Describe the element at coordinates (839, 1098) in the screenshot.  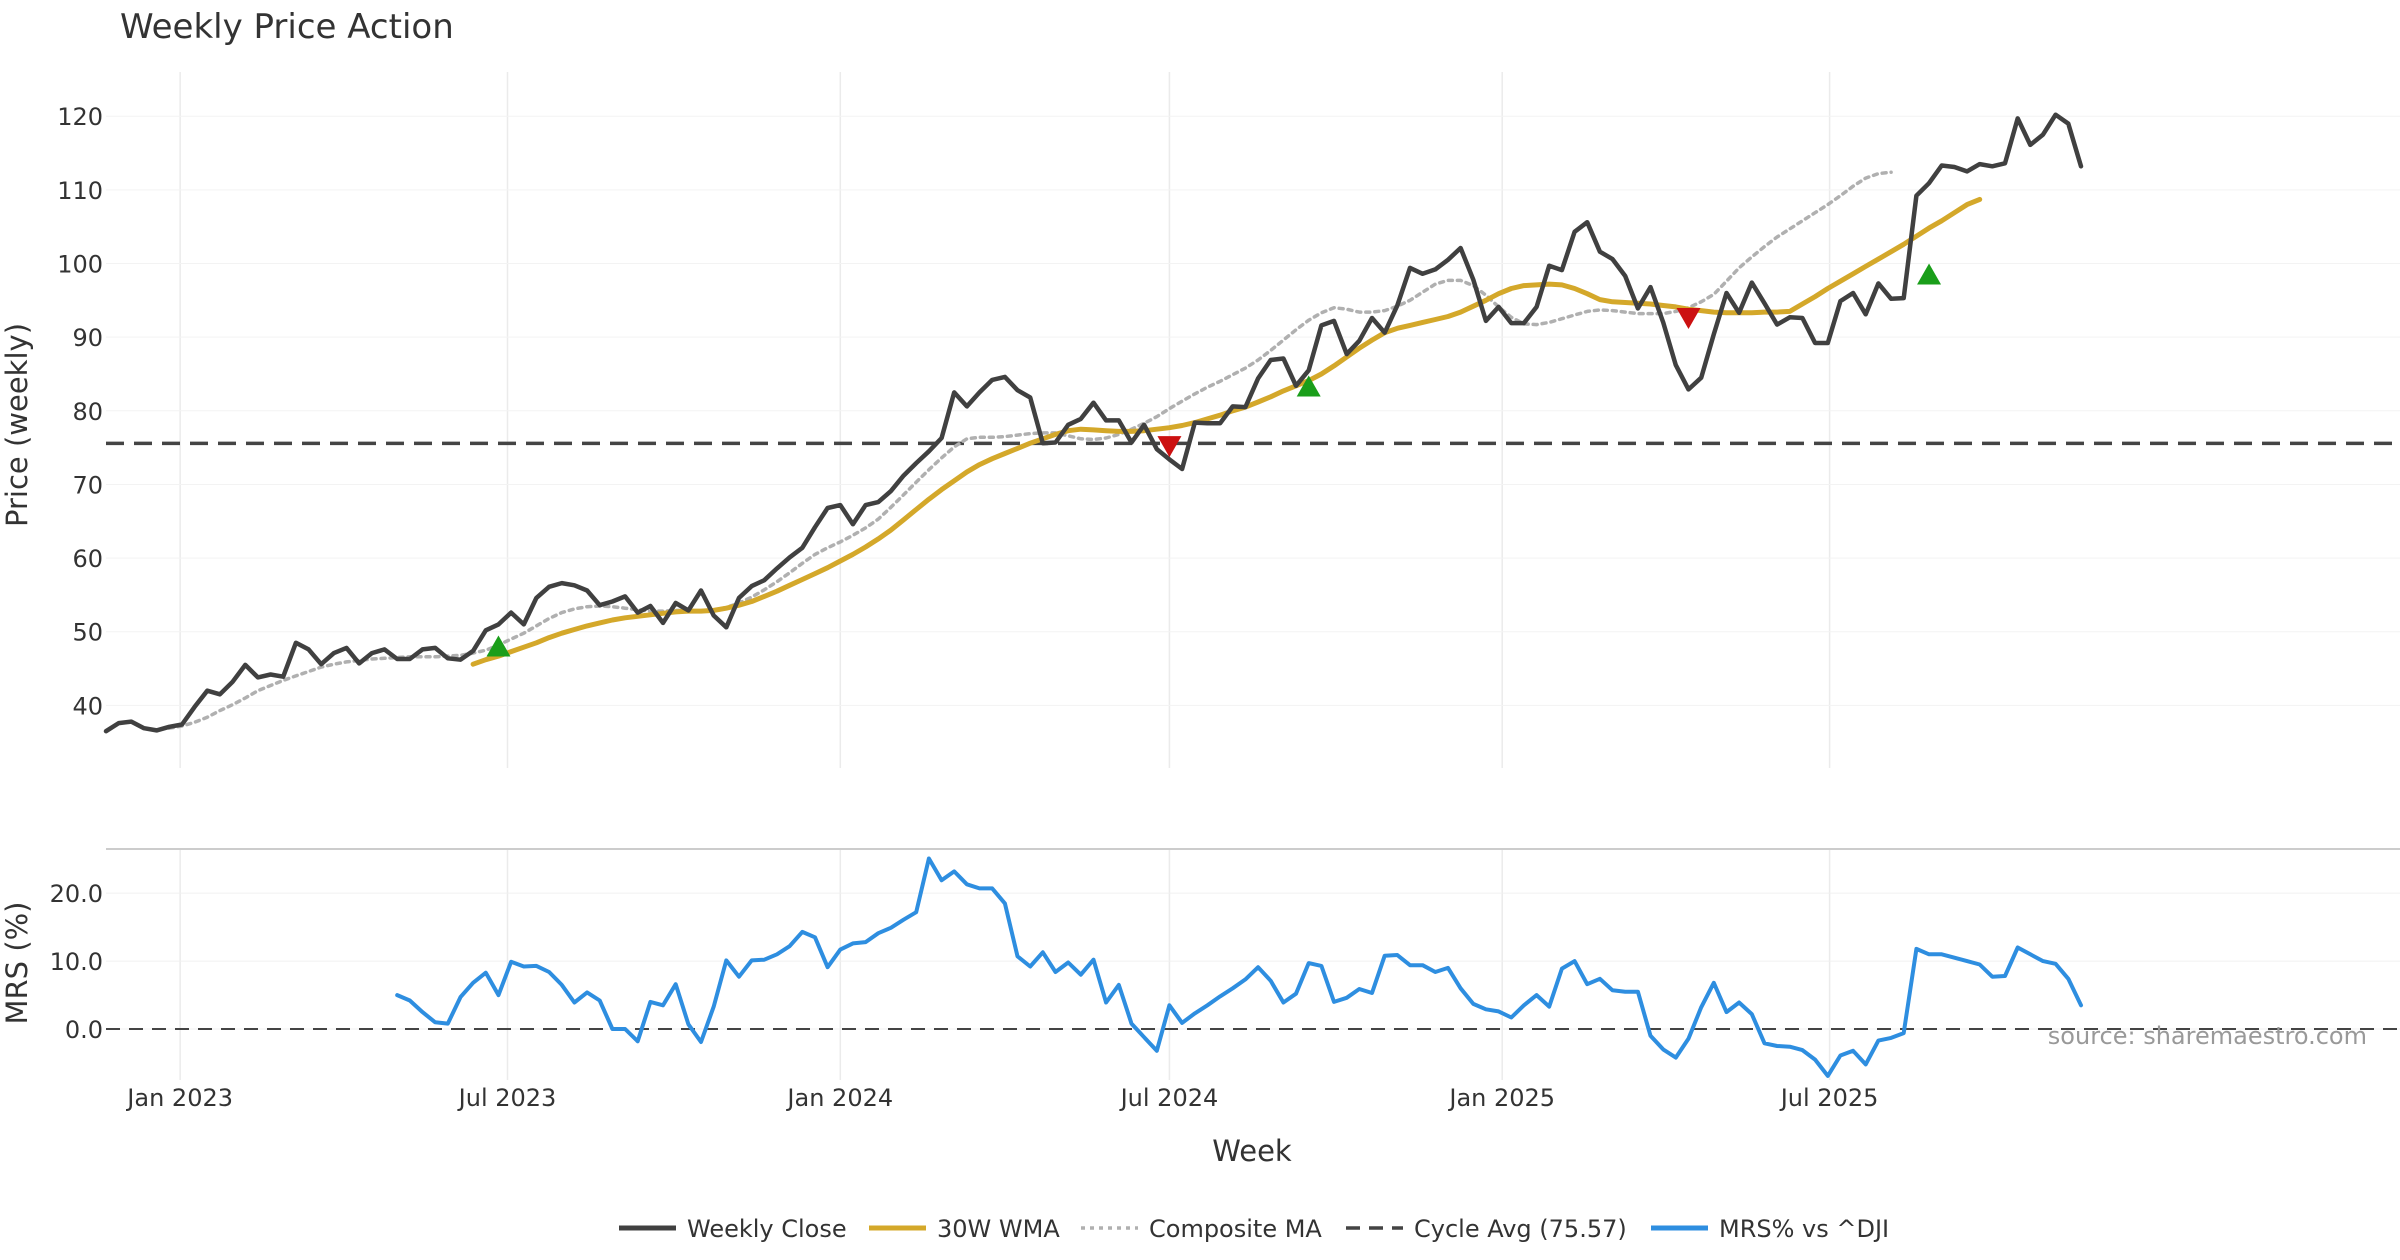
I see `x-tick-label: Jan 2024` at that location.